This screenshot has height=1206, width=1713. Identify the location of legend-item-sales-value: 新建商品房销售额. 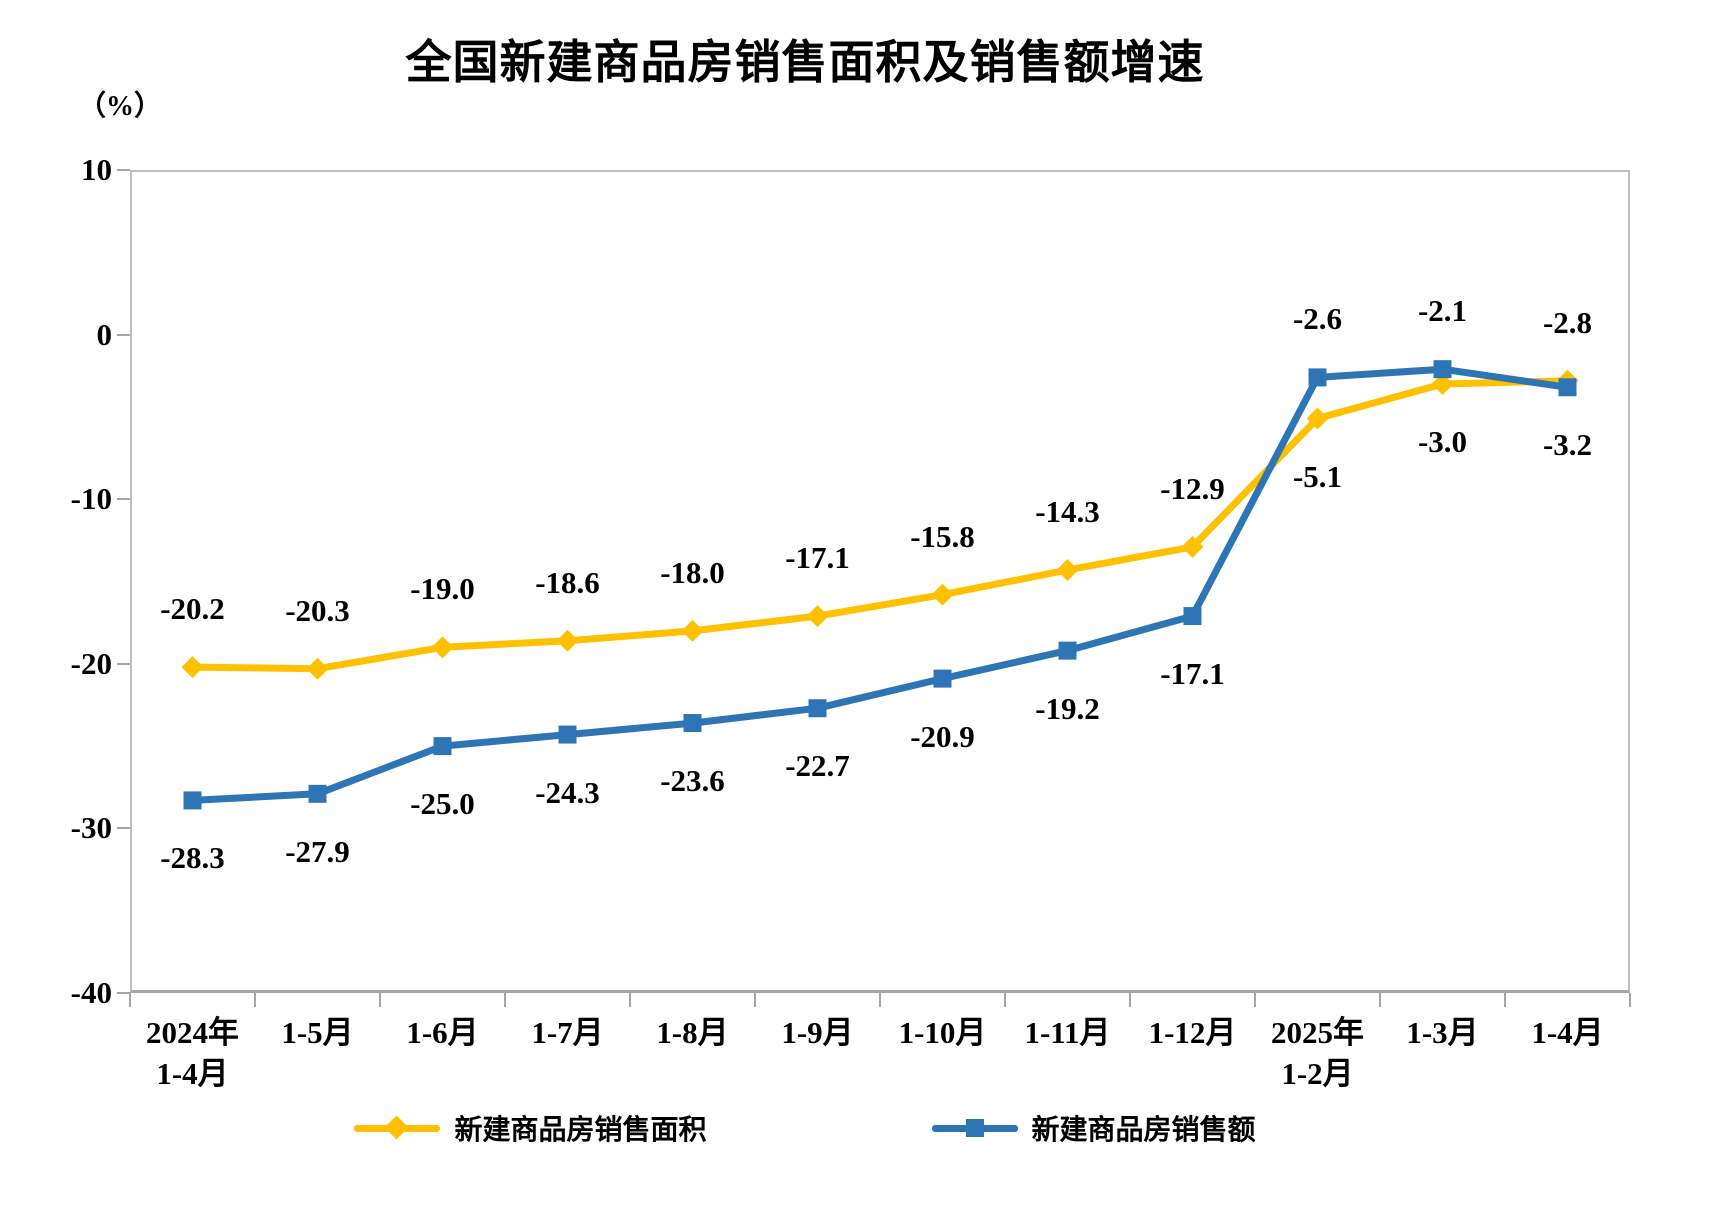
(1093, 1128).